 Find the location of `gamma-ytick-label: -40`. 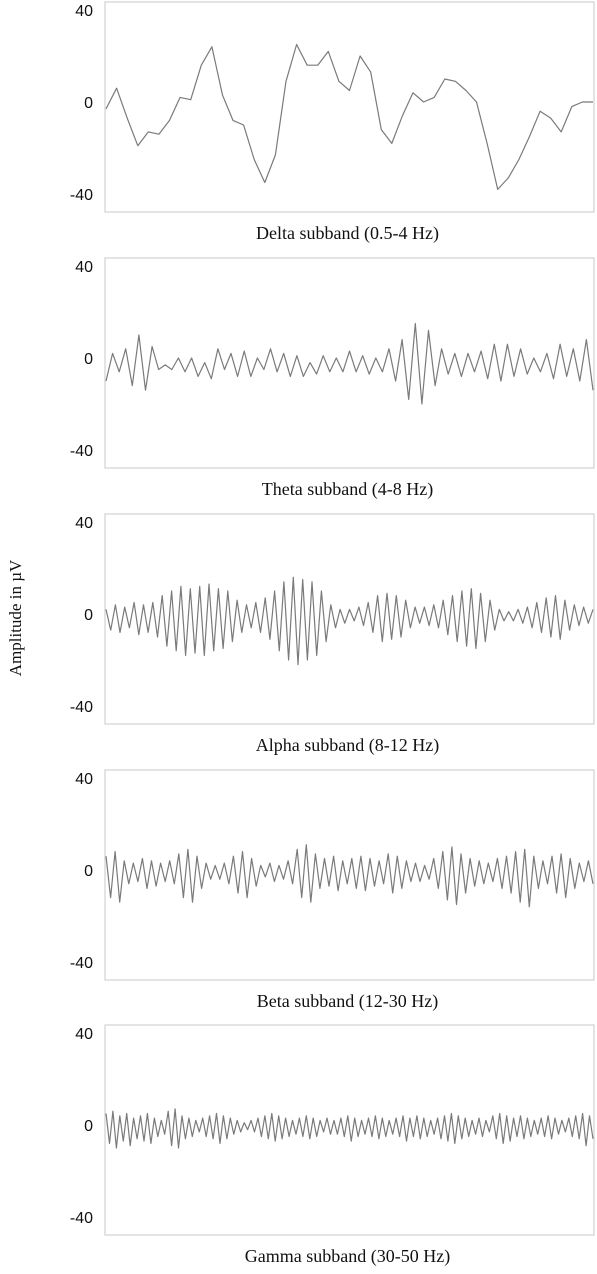

gamma-ytick-label: -40 is located at coordinates (81, 1218).